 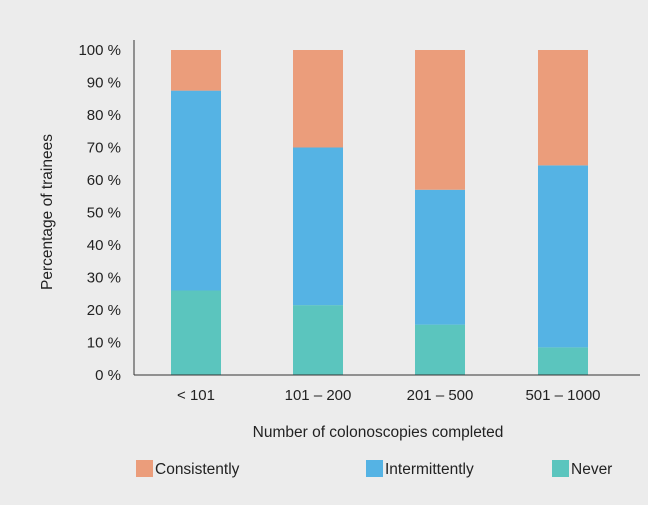 What do you see at coordinates (99, 50) in the screenshot?
I see `y-tick-label: 100 %` at bounding box center [99, 50].